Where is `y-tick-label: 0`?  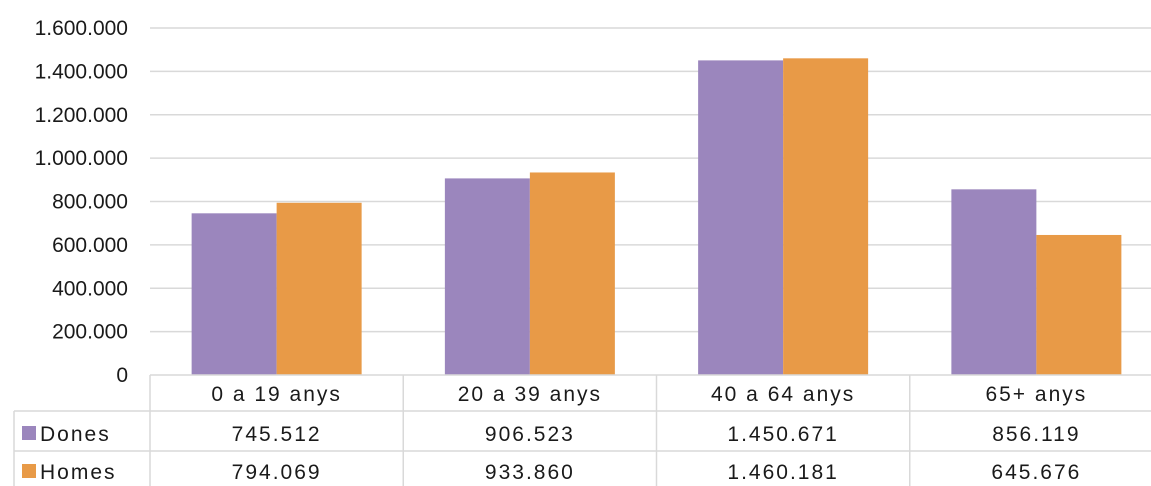 y-tick-label: 0 is located at coordinates (122, 375).